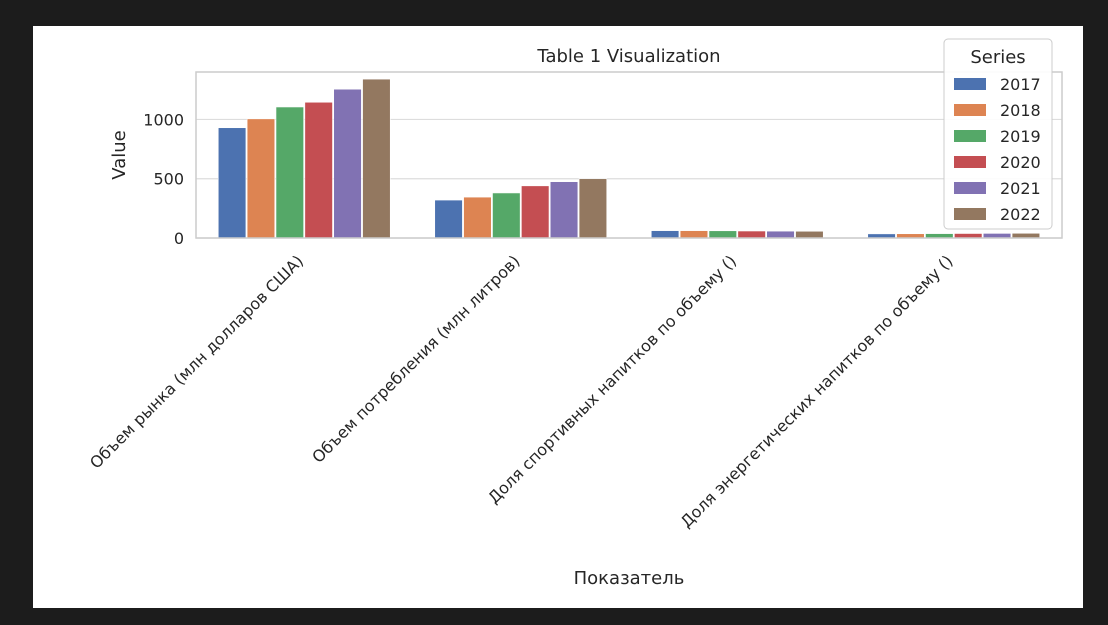 The image size is (1108, 625). I want to click on x-tick-label: Объем рынка (млн долларов США), so click(196, 361).